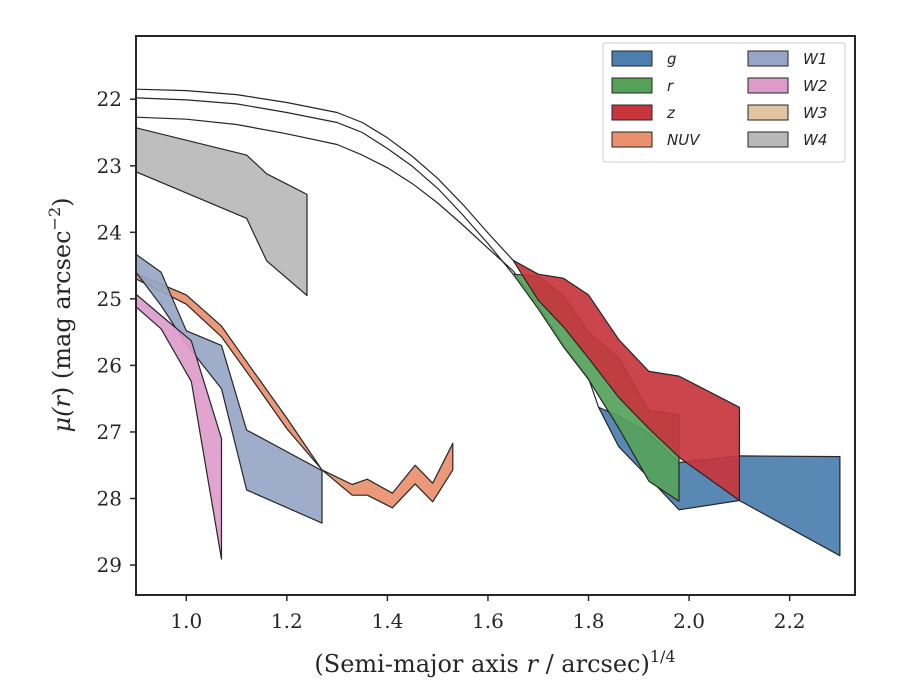 The image size is (900, 700). What do you see at coordinates (179, 426) in the screenshot?
I see `band-w2` at bounding box center [179, 426].